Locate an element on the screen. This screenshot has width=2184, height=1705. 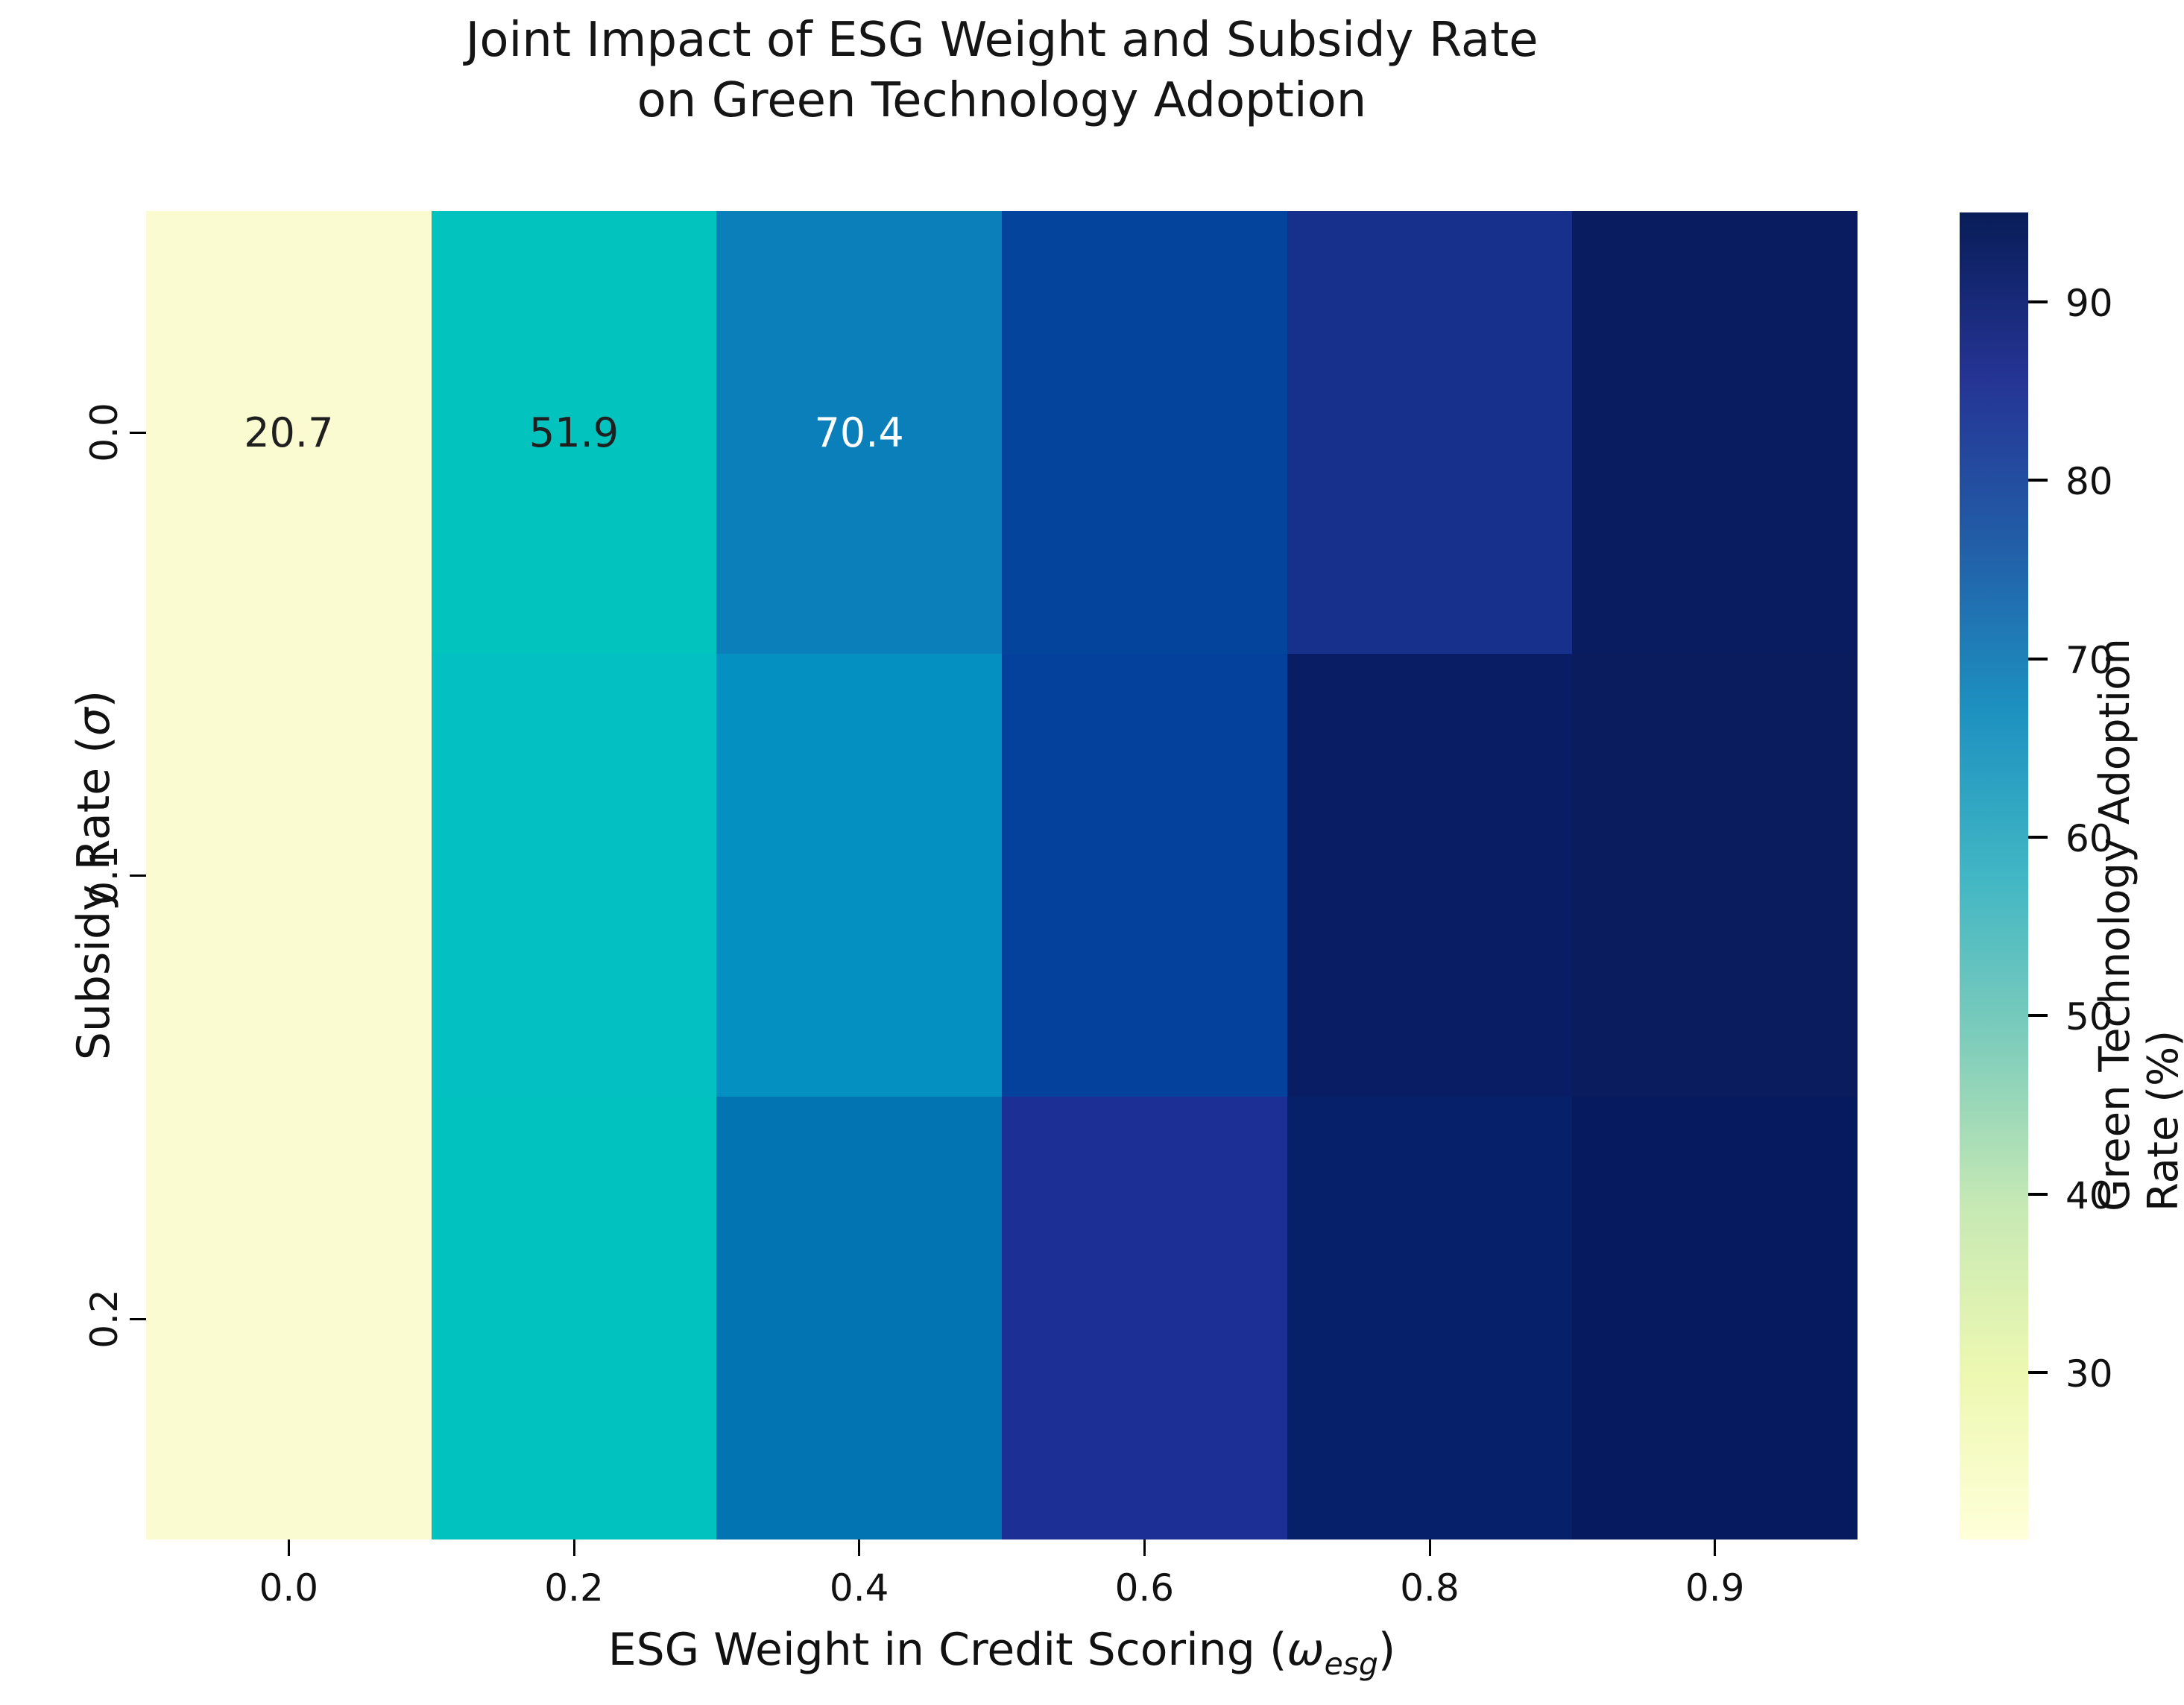
x-tick: 0.2 is located at coordinates (574, 1599).